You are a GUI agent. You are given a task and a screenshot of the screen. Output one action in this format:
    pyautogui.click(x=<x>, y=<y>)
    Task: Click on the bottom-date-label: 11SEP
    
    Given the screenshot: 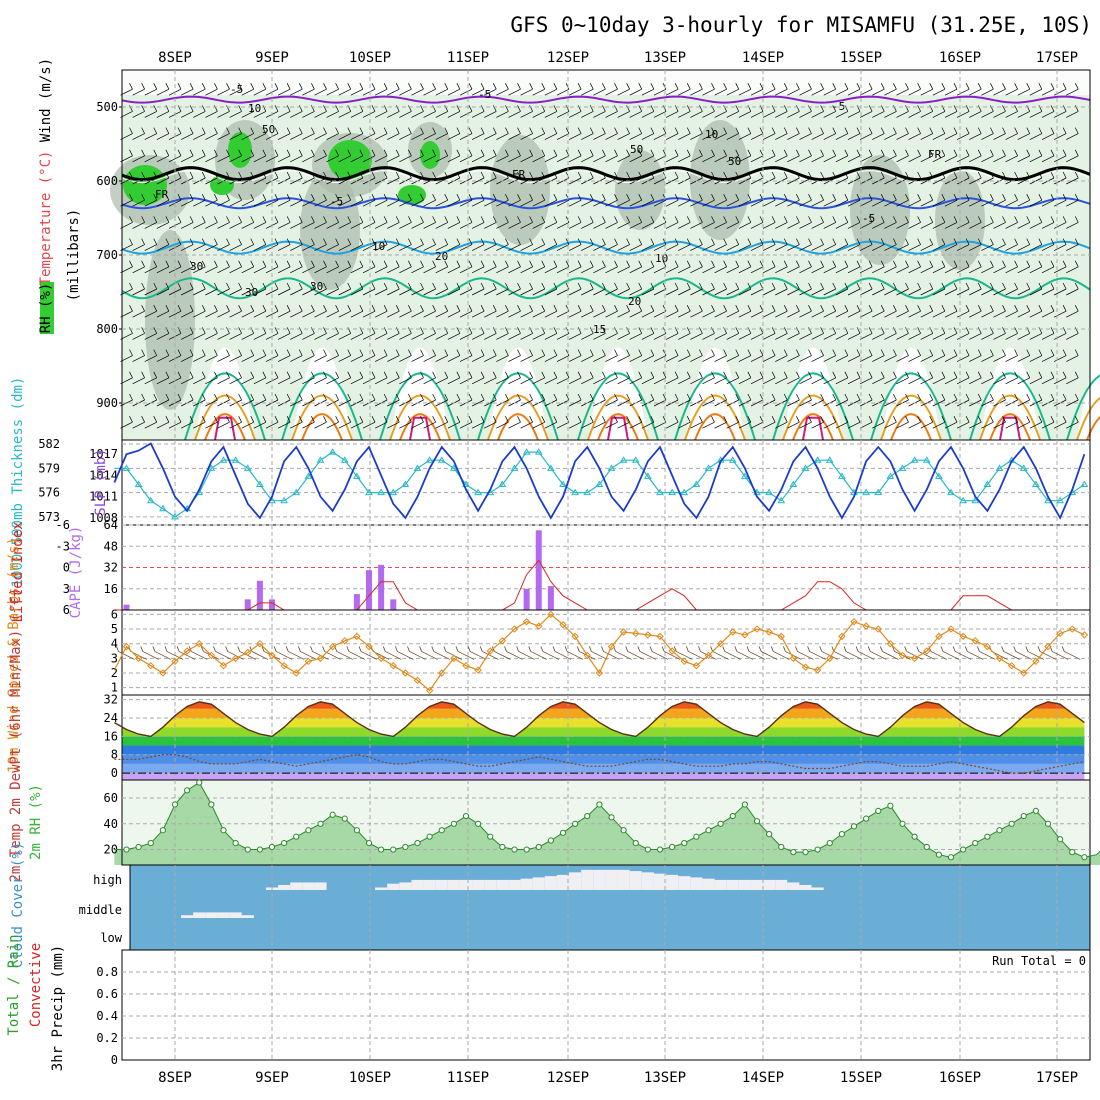 What is the action you would take?
    pyautogui.click(x=468, y=1078)
    